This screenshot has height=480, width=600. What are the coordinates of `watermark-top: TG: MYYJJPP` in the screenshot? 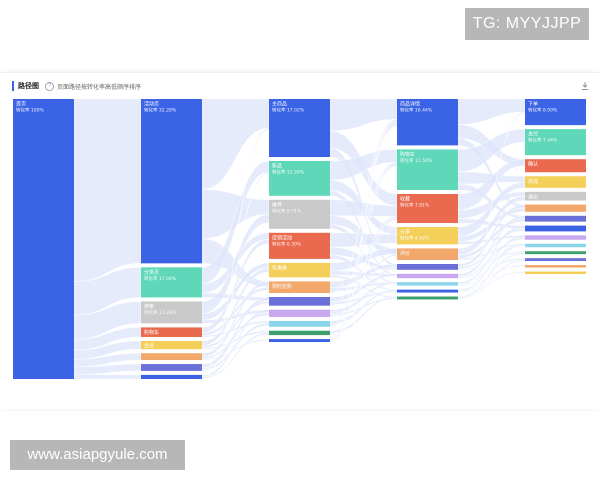 It's located at (527, 24).